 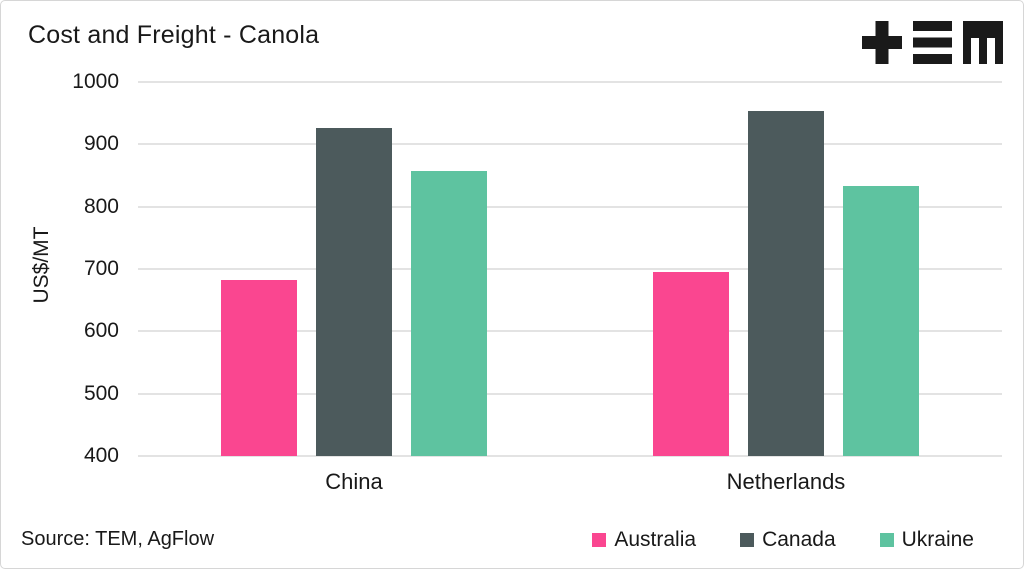 I want to click on legend-item-australia: Australia, so click(x=644, y=540).